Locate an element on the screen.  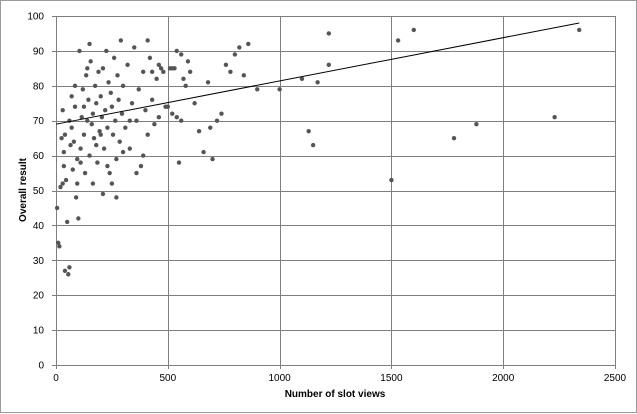
x-tick-label: 1000 is located at coordinates (279, 378).